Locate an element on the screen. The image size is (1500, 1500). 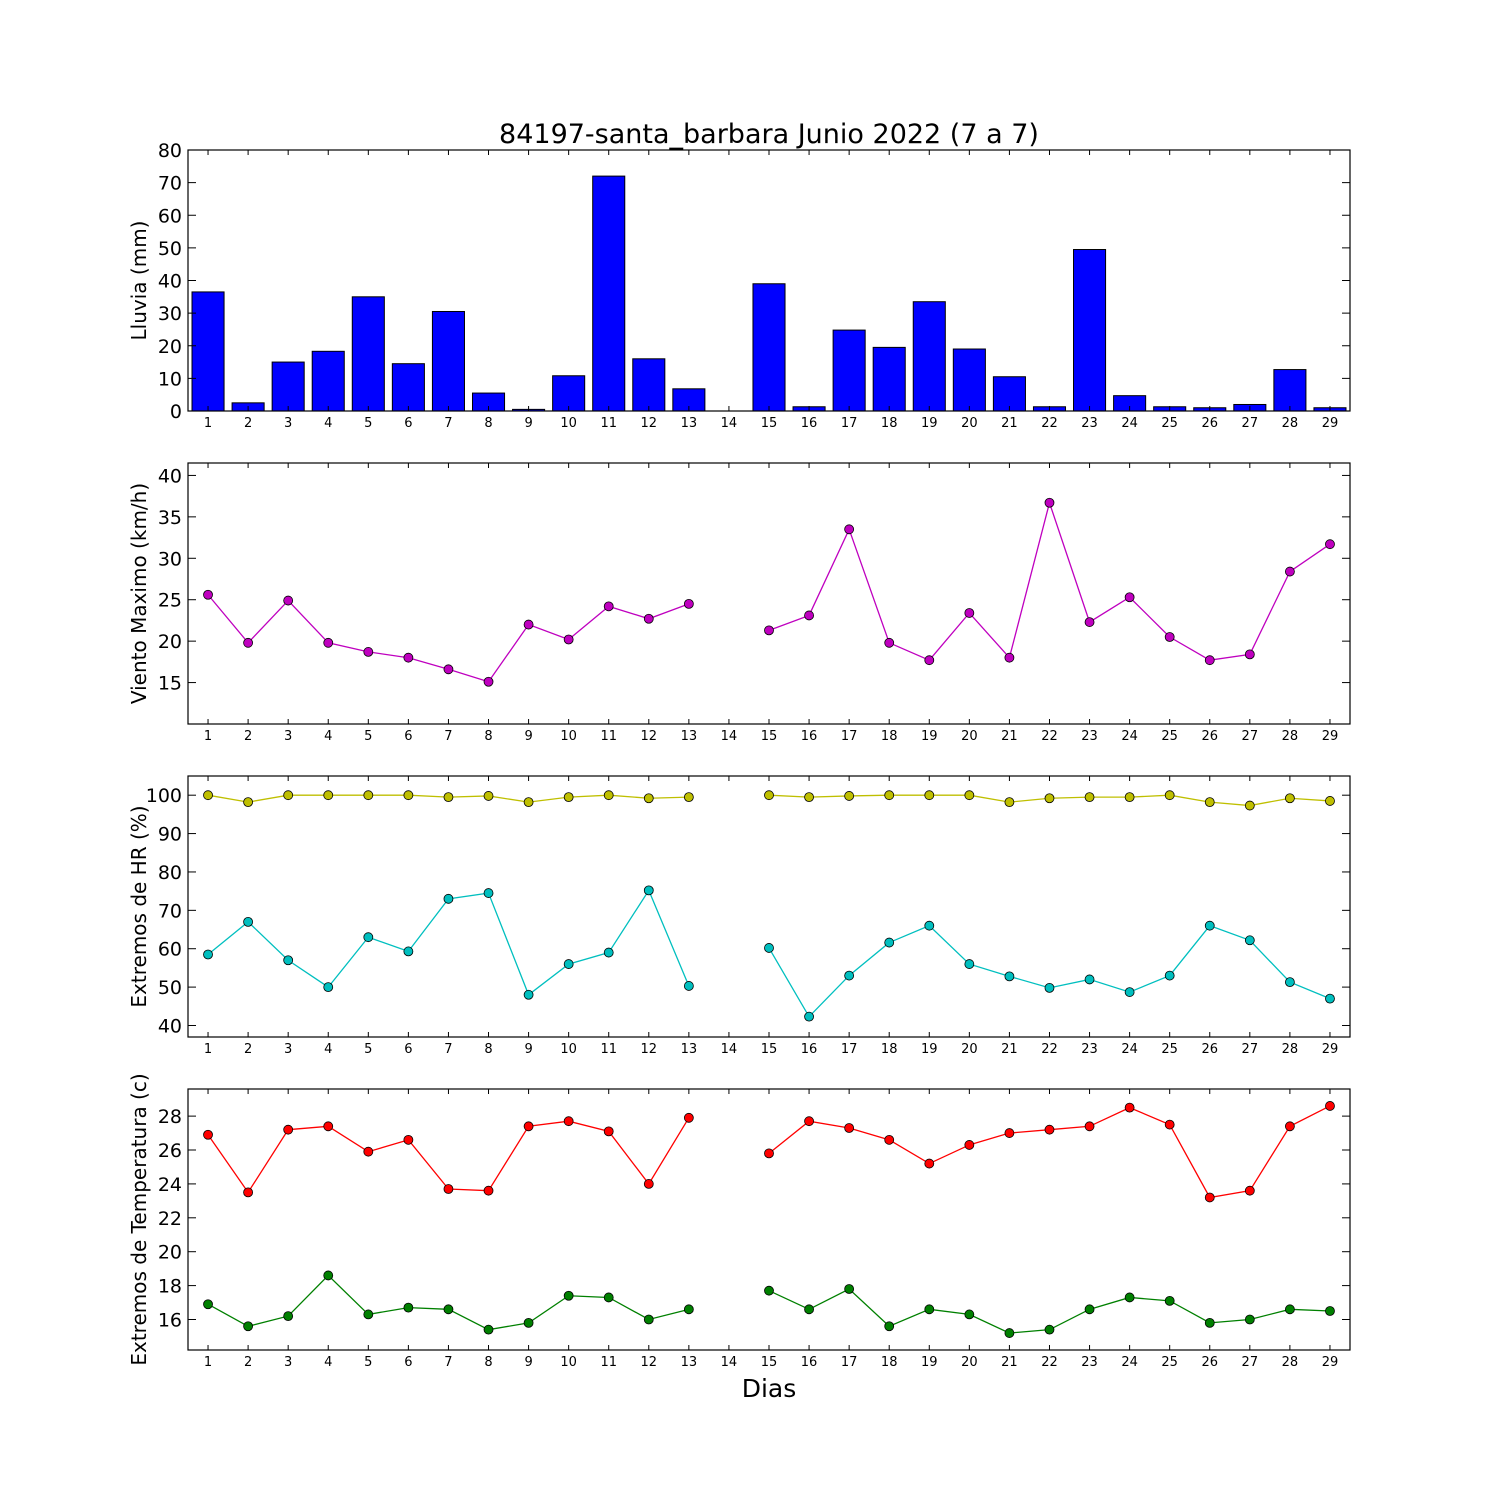
x-tick-label: 10 is located at coordinates (568, 1362).